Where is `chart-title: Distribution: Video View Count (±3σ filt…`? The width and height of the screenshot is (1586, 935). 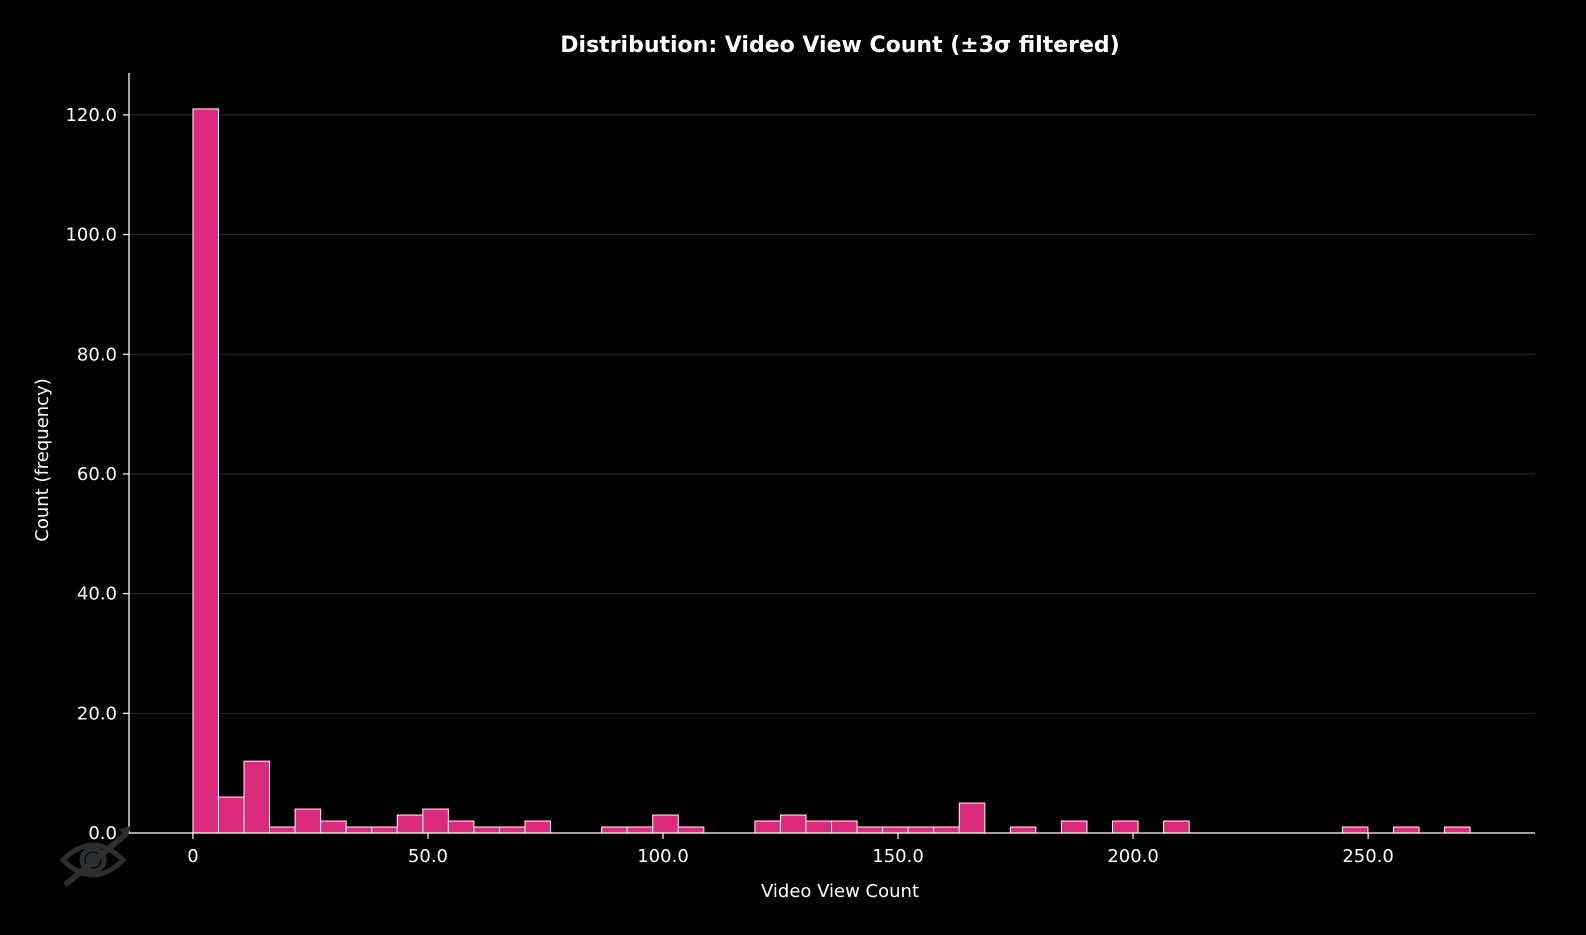 chart-title: Distribution: Video View Count (±3σ filt… is located at coordinates (839, 45).